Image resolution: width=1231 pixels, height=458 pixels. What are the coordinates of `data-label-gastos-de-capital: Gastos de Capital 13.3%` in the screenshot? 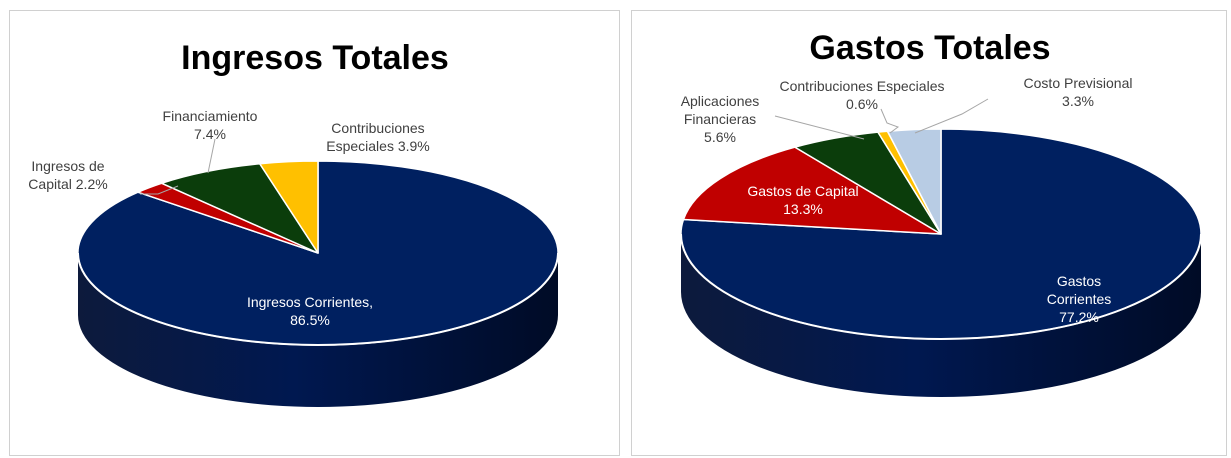 It's located at (802, 200).